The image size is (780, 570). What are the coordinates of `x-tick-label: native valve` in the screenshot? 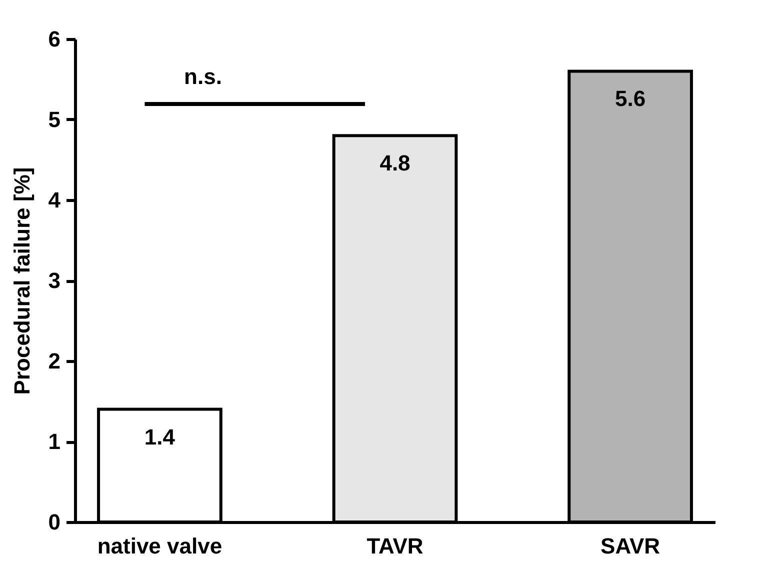 It's located at (159, 546).